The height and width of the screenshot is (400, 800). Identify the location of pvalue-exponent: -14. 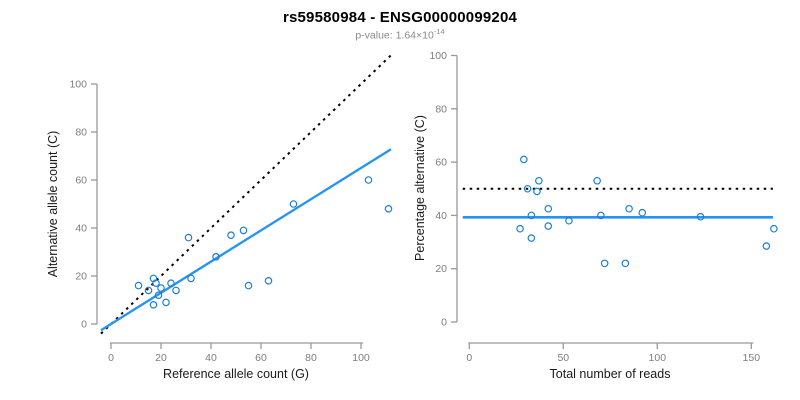
(439, 31).